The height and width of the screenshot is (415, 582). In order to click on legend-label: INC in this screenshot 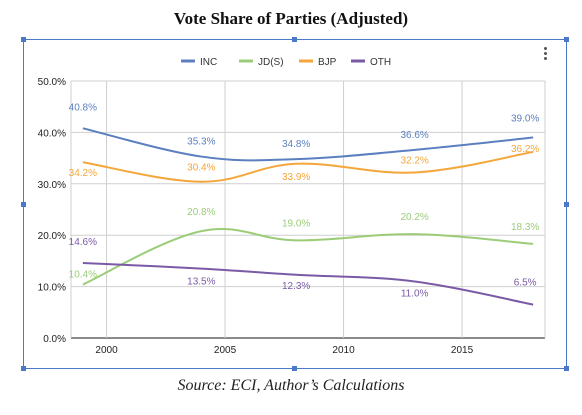, I will do `click(208, 62)`.